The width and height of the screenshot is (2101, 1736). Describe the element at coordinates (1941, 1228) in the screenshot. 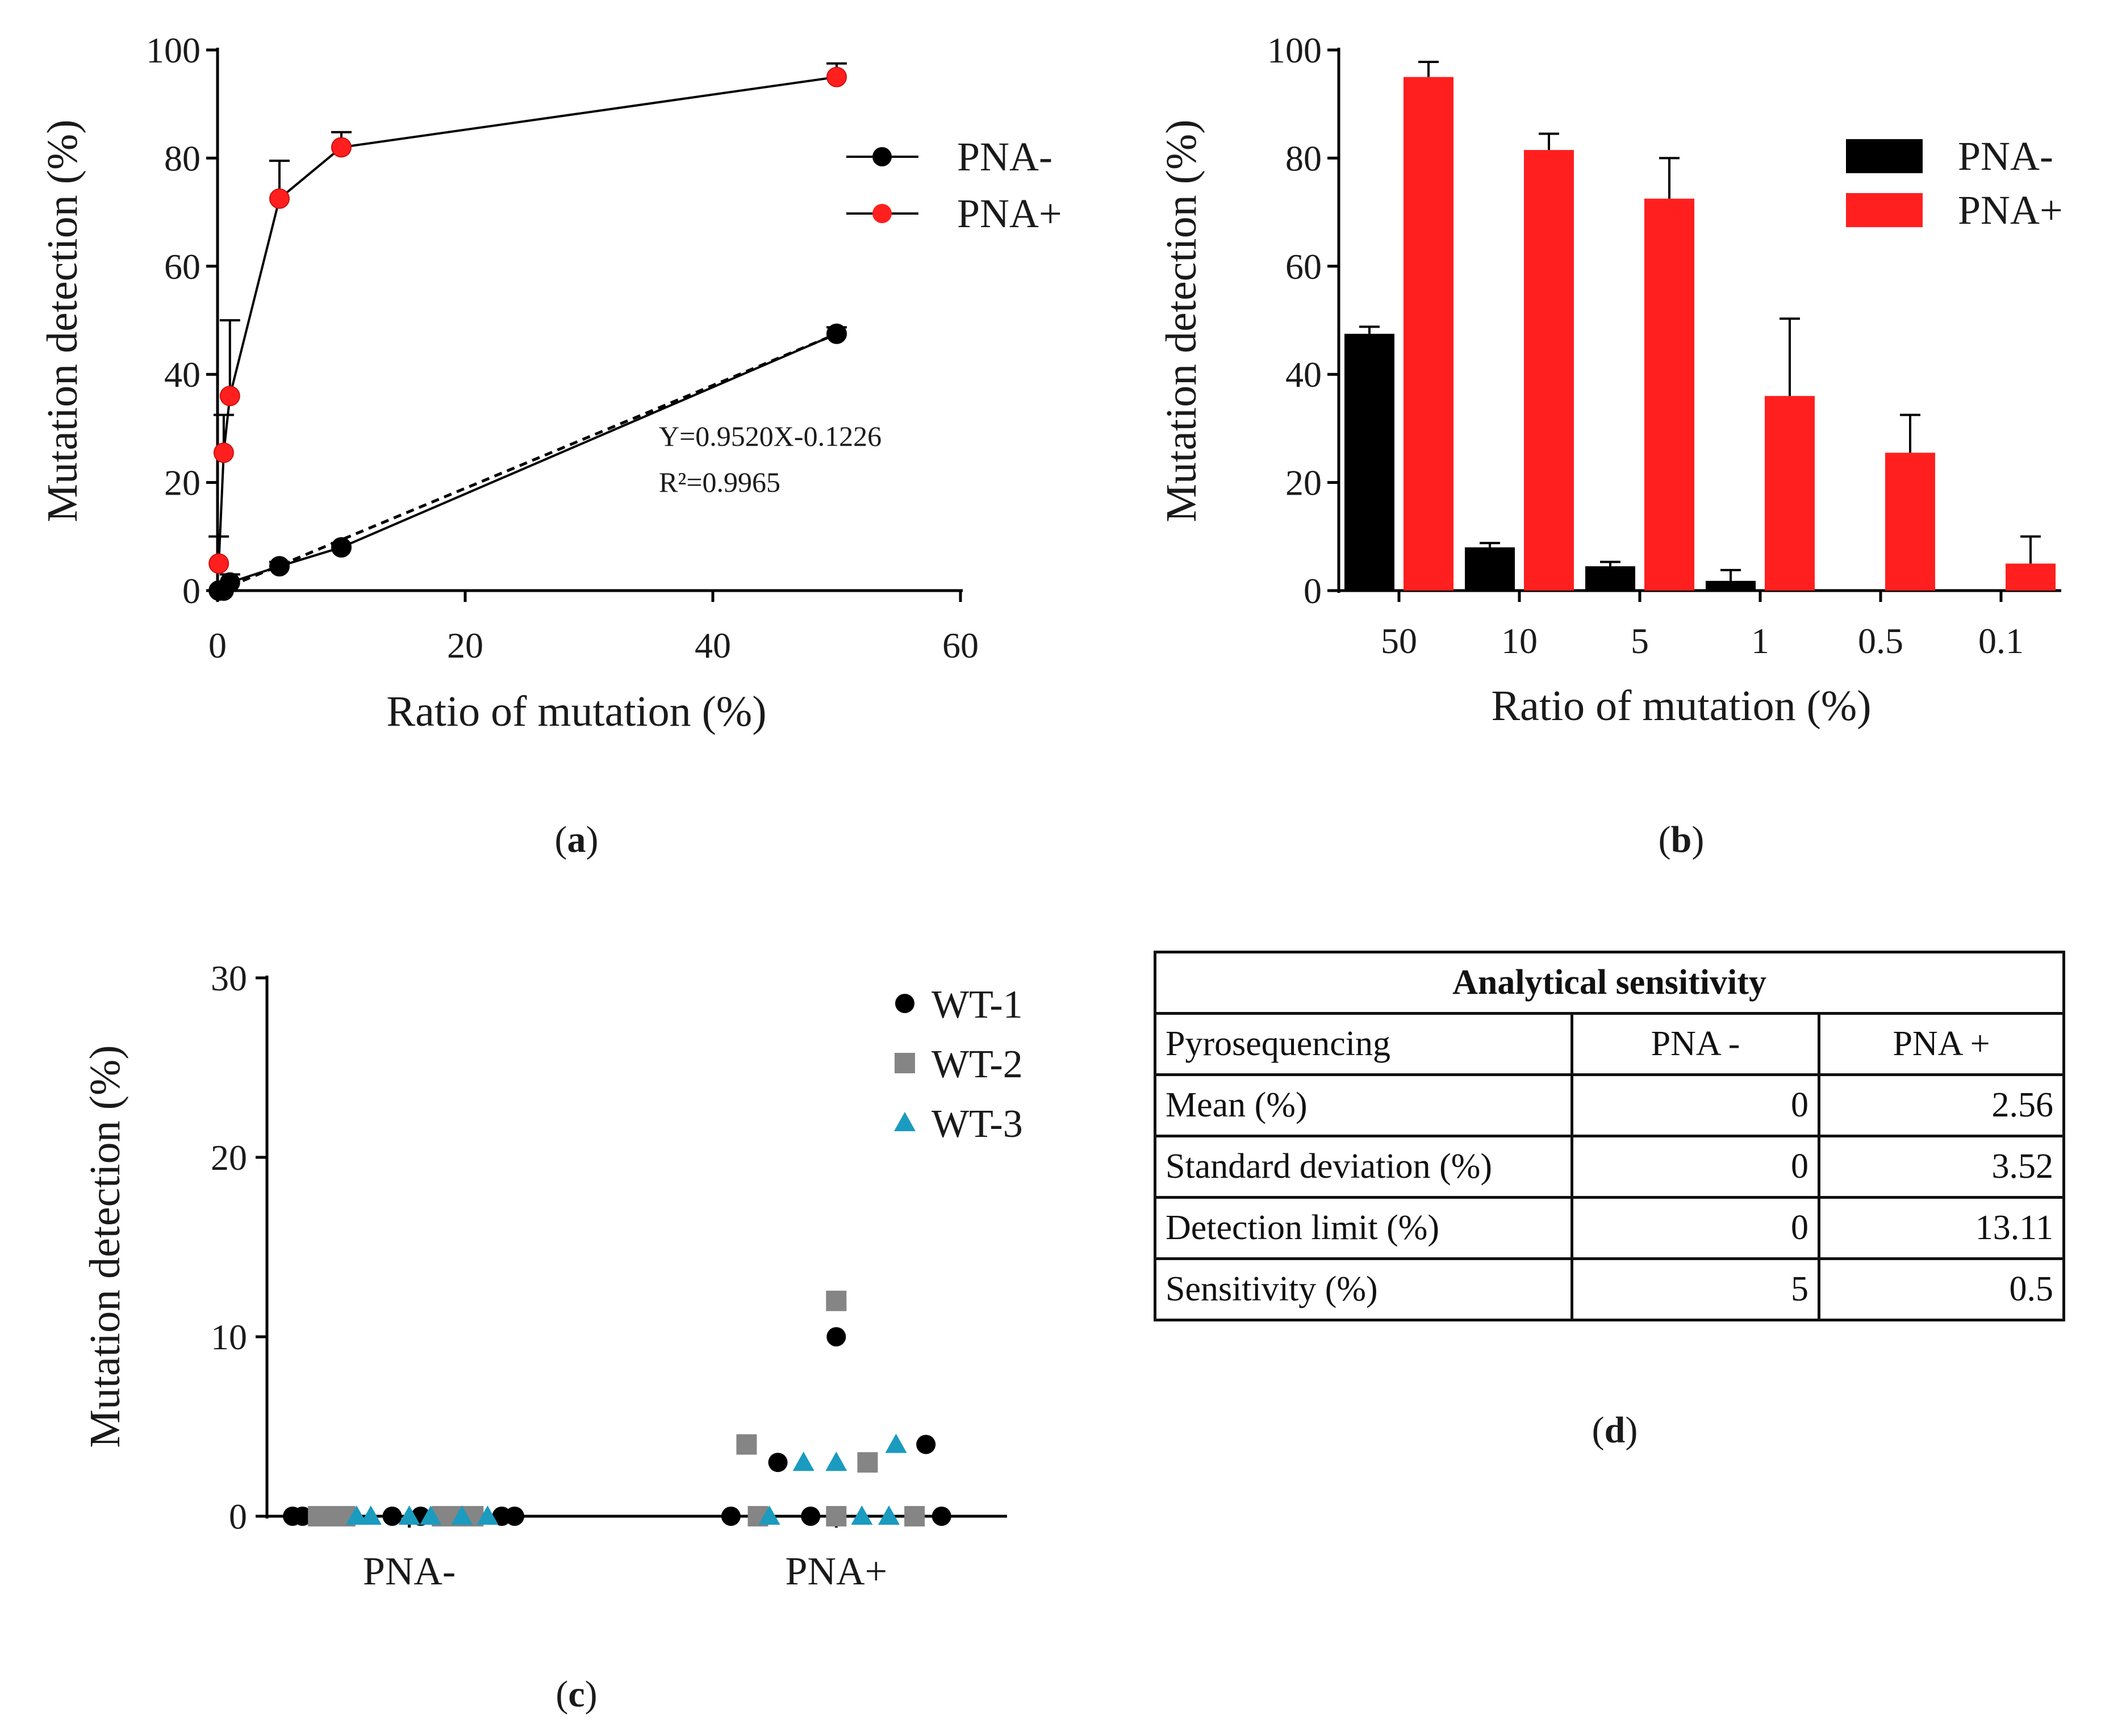

I see `table-cell: 13.11` at that location.